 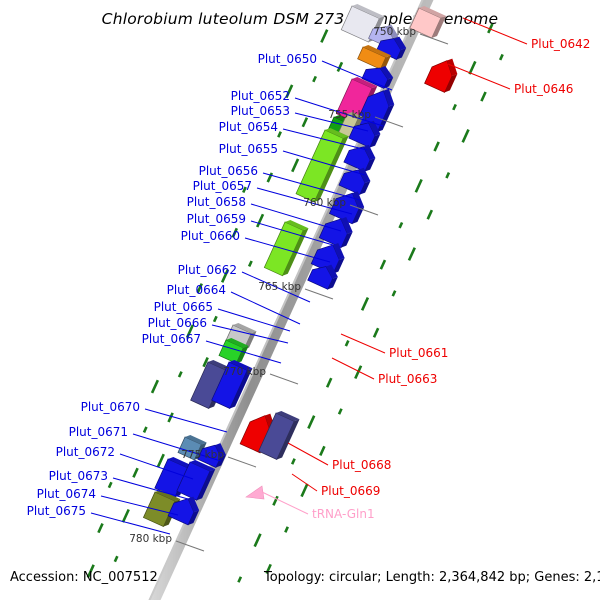 What do you see at coordinates (324, 203) in the screenshot?
I see `ruler-tick-label: 760 kbp` at bounding box center [324, 203].